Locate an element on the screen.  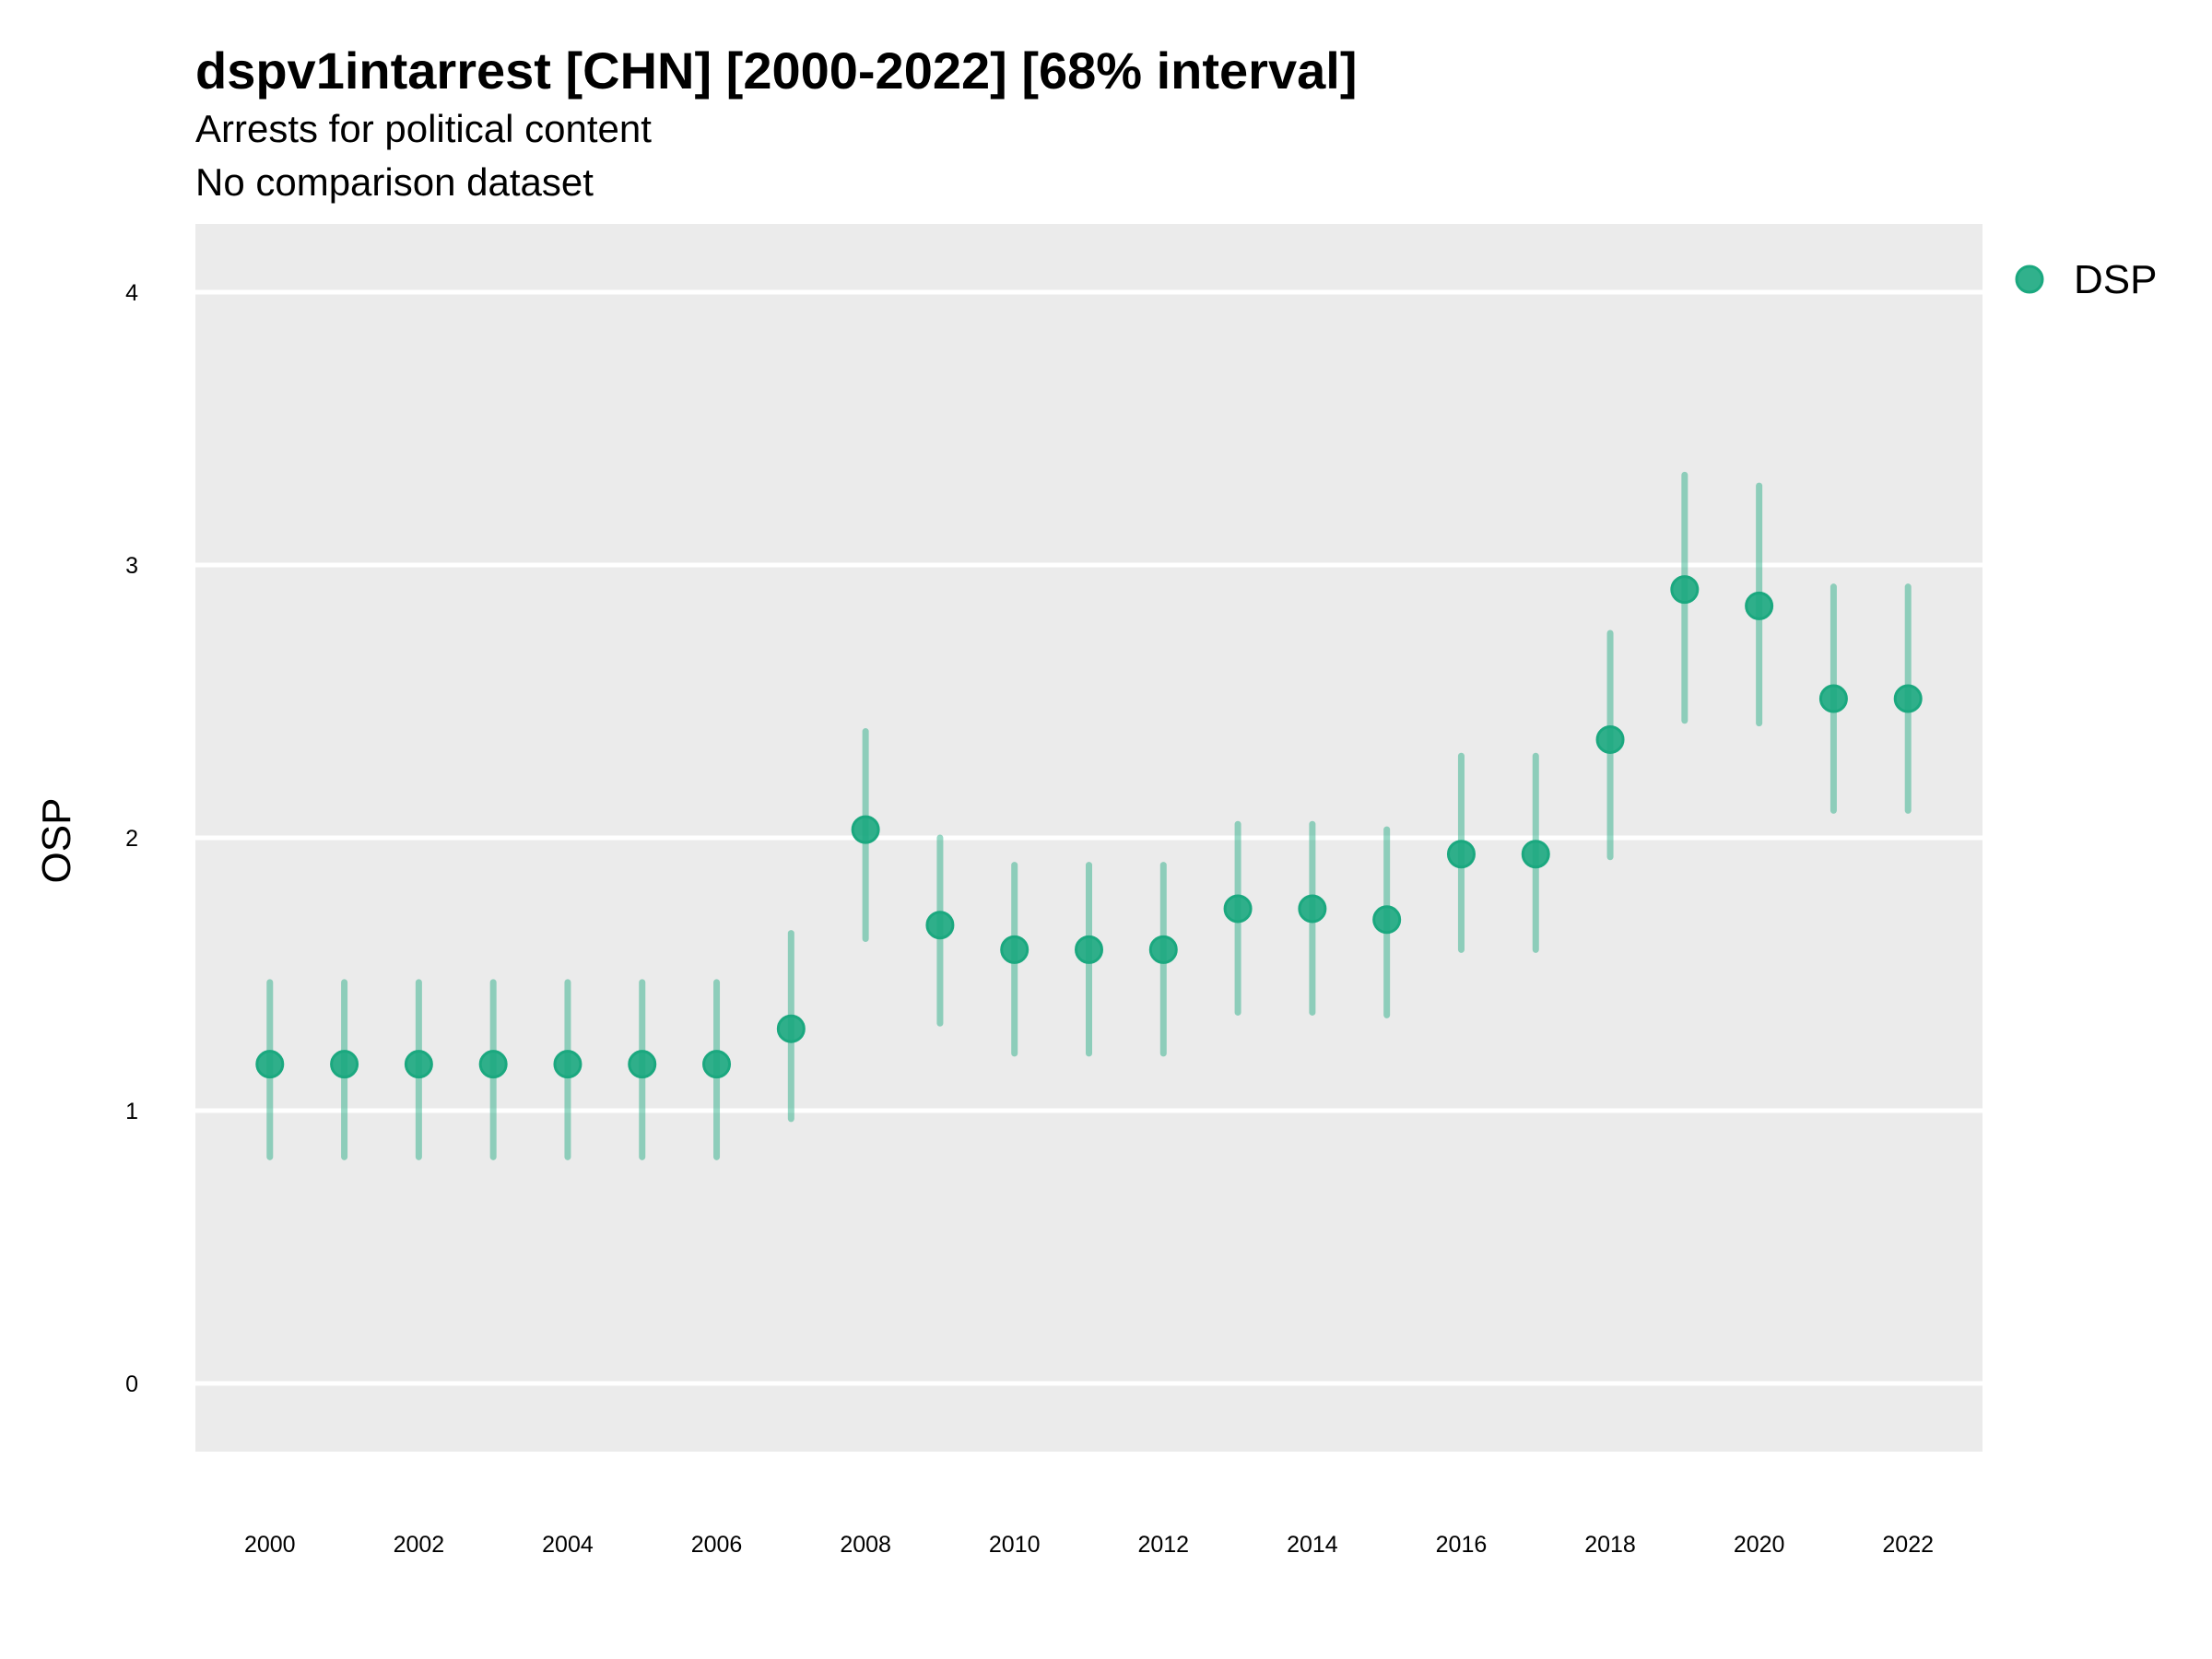
x-tick-label: 2012 is located at coordinates (1163, 1545).